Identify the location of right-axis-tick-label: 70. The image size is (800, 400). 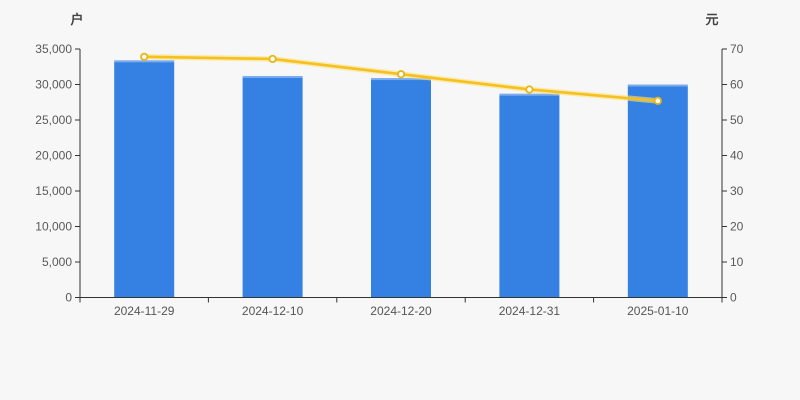
(737, 49).